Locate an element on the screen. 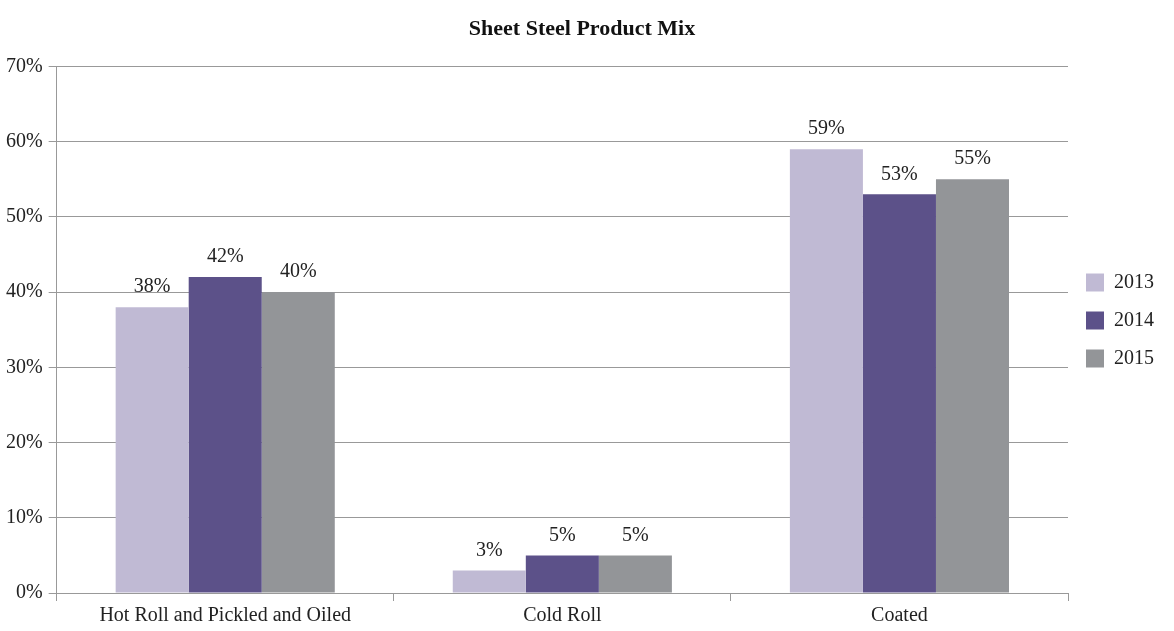  legend-label: 2015 is located at coordinates (1134, 356).